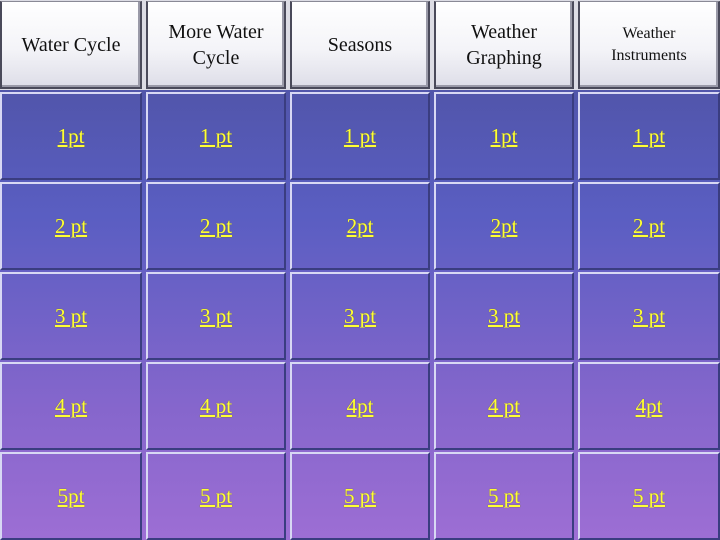  I want to click on value-cell-r4-c3: 4pt, so click(360, 406).